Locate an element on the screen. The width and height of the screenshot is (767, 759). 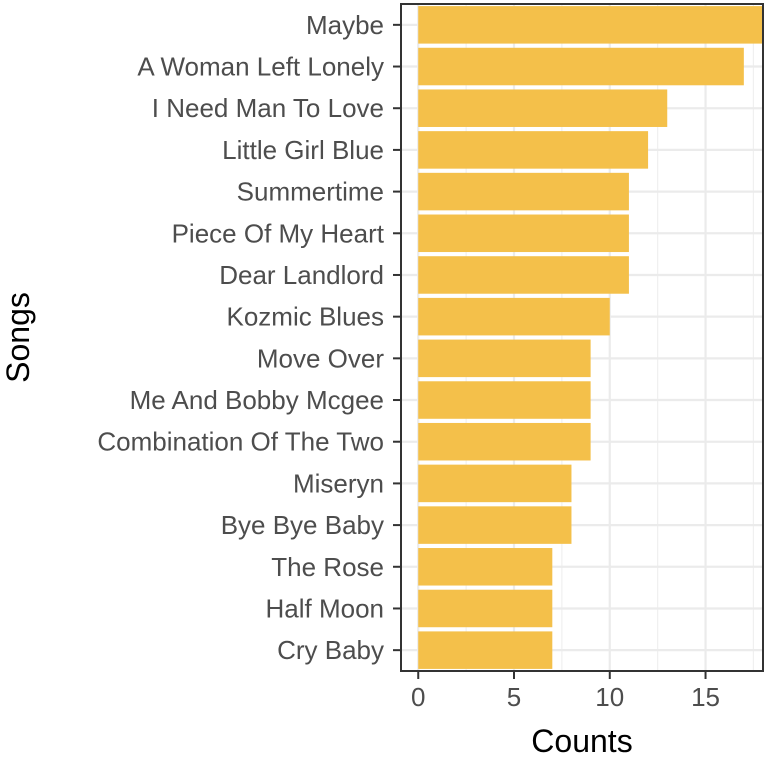
x-axis-ticks: 0 5 10 15 is located at coordinates (565, 691).